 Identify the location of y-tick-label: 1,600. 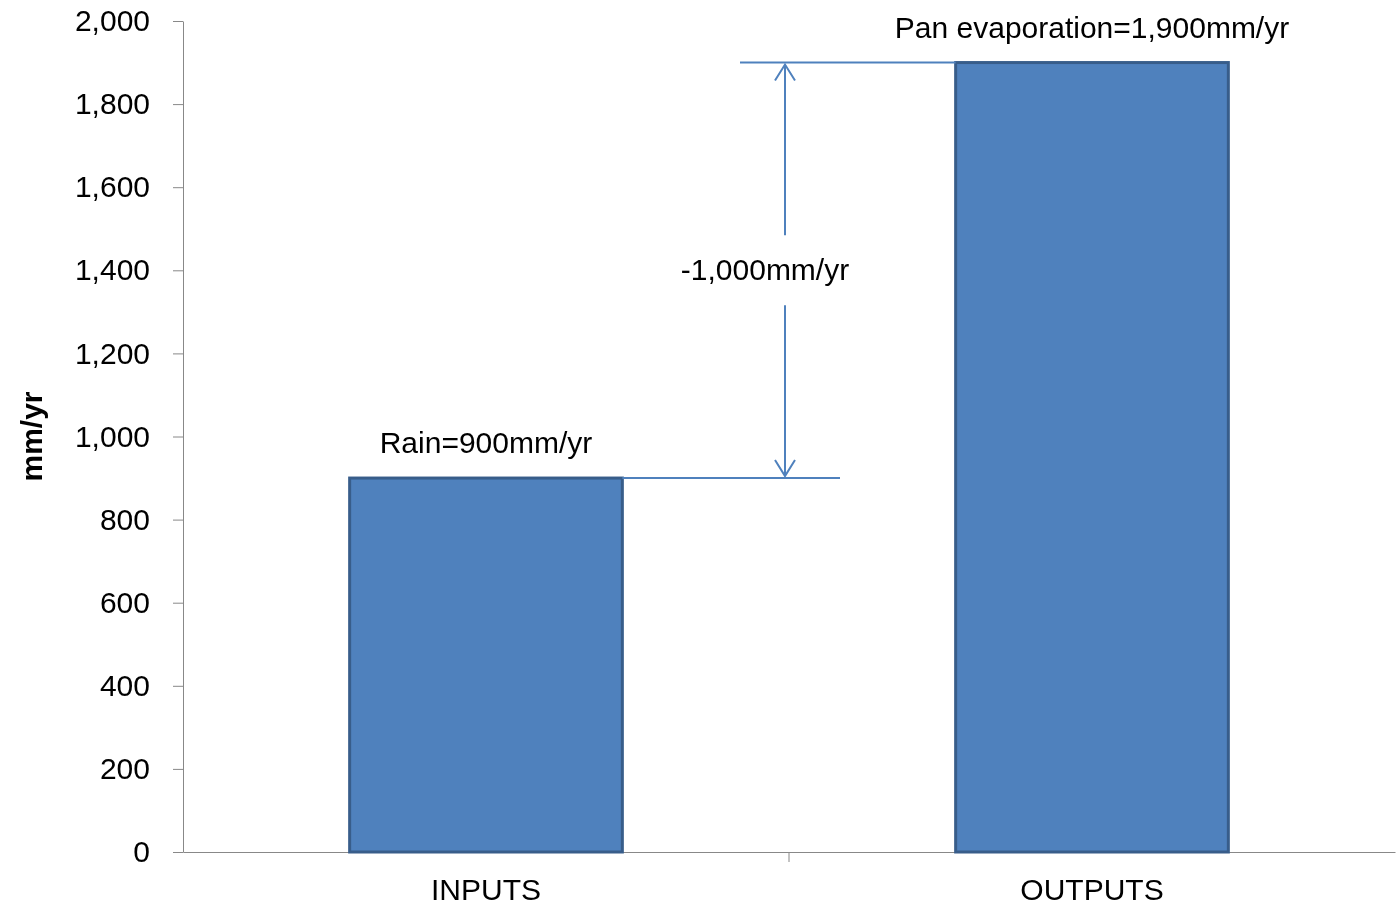
(112, 187).